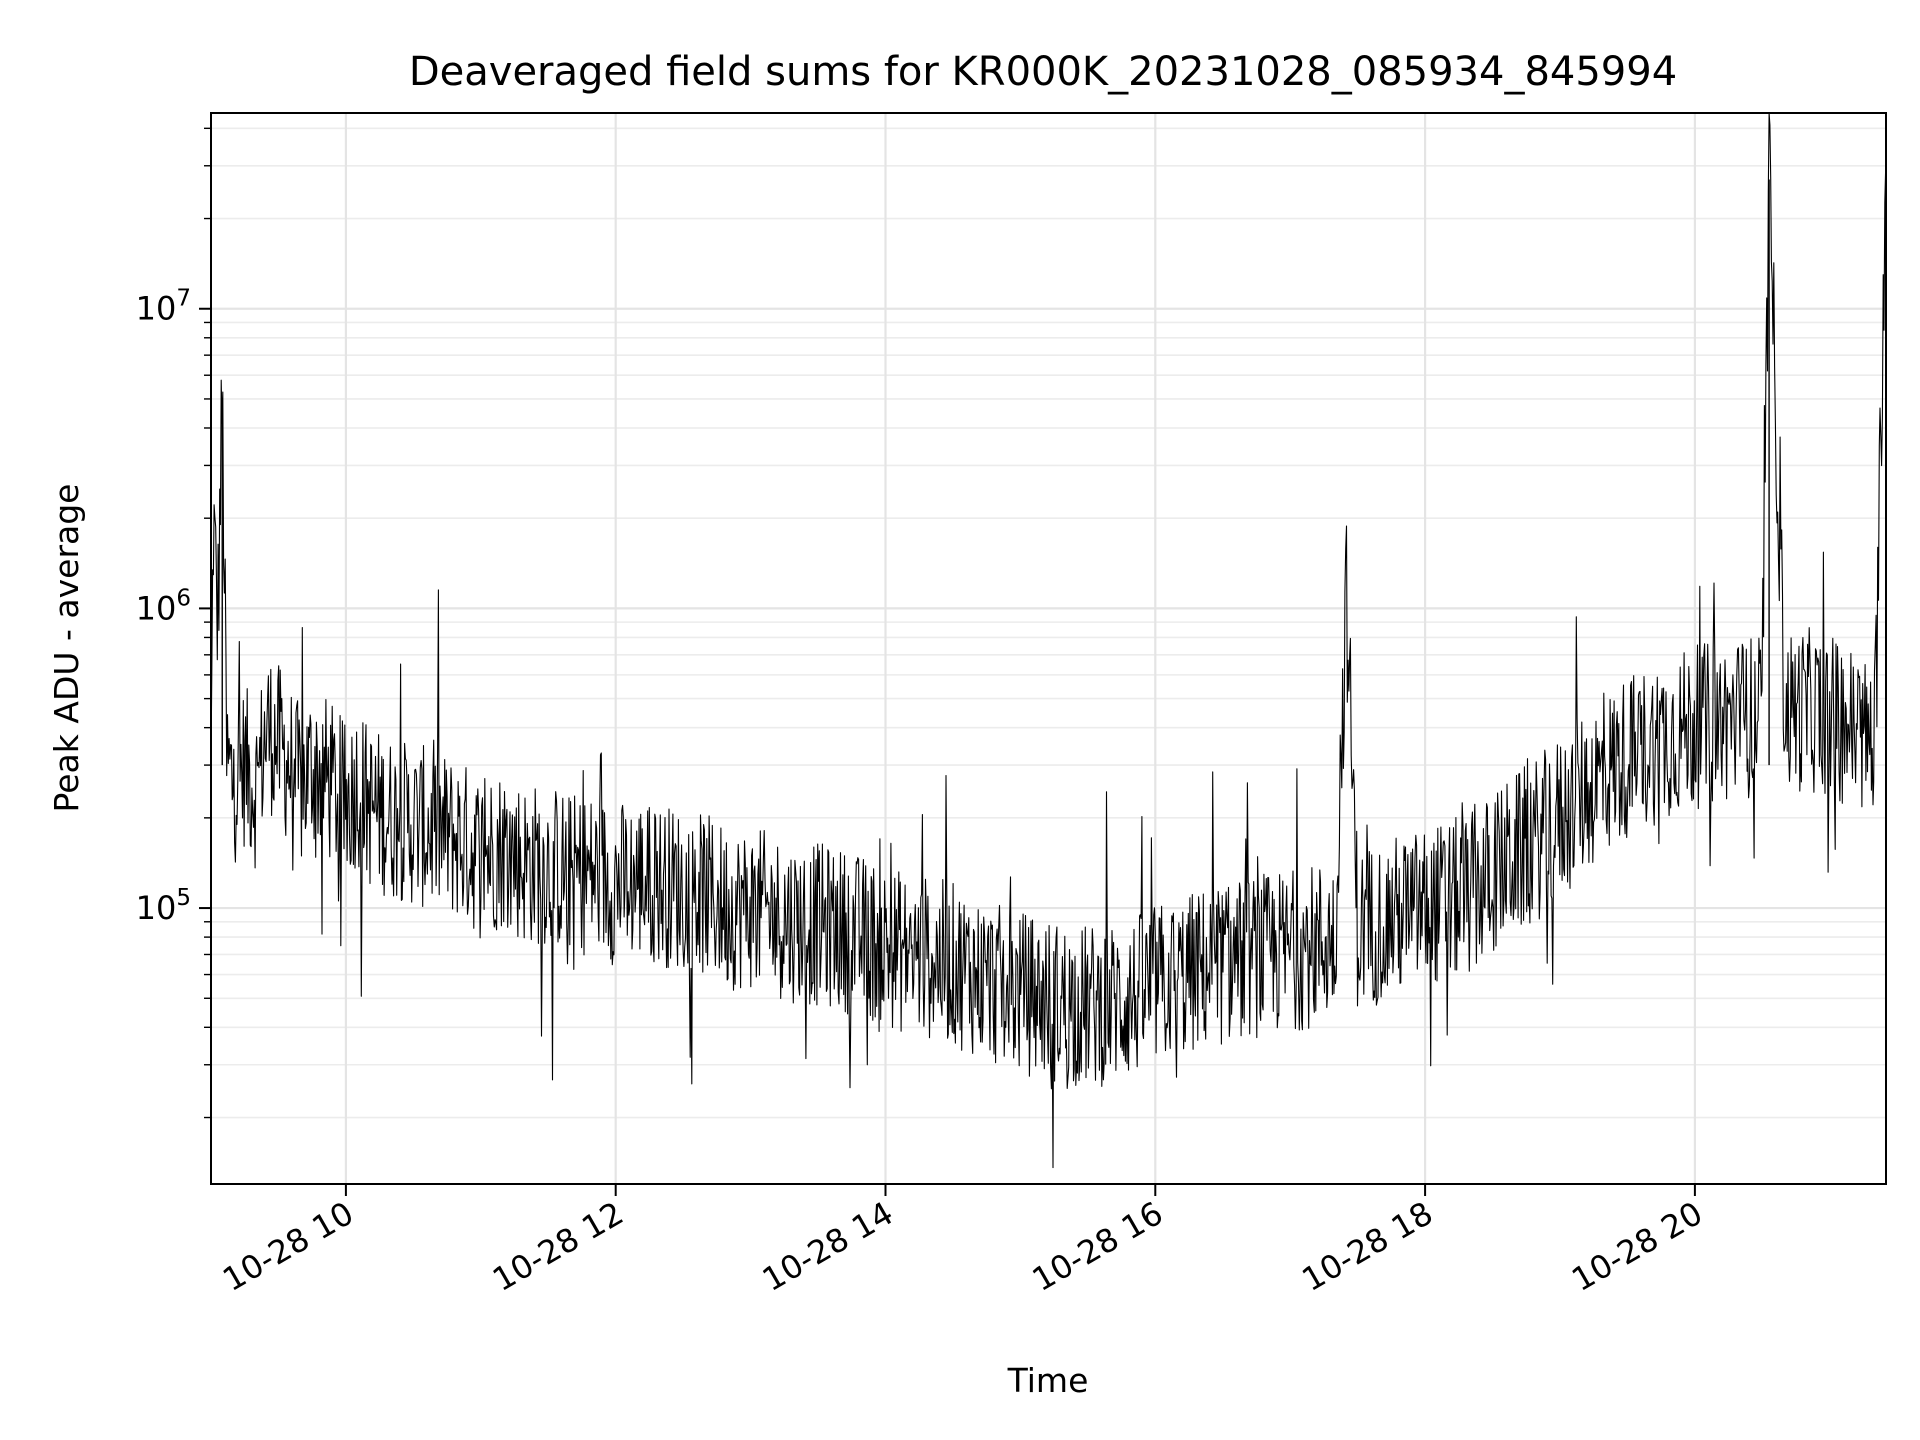  Describe the element at coordinates (163, 906) in the screenshot. I see `y-tick-label: 10⁵` at that location.